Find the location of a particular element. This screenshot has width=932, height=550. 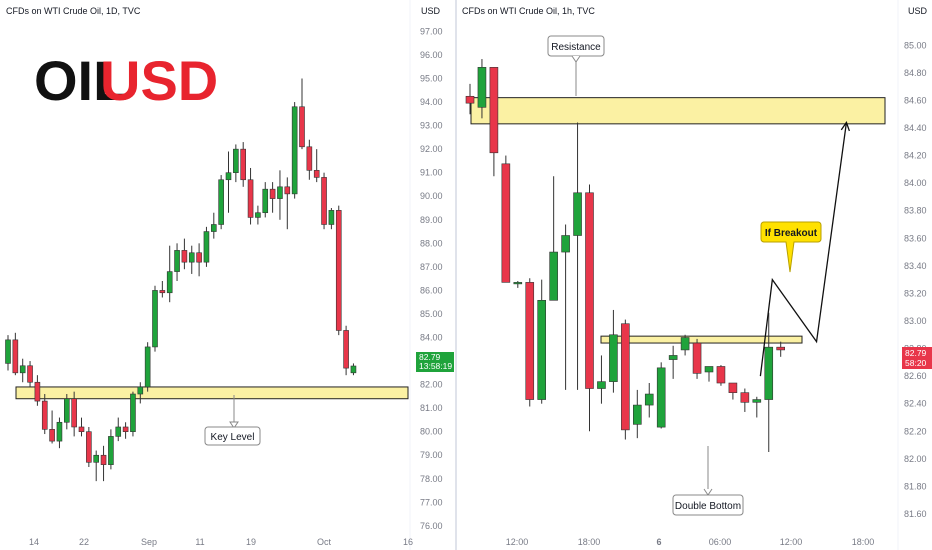

left-x-axis: 14 22 Sep 11 19 Oct 16 is located at coordinates (221, 542).